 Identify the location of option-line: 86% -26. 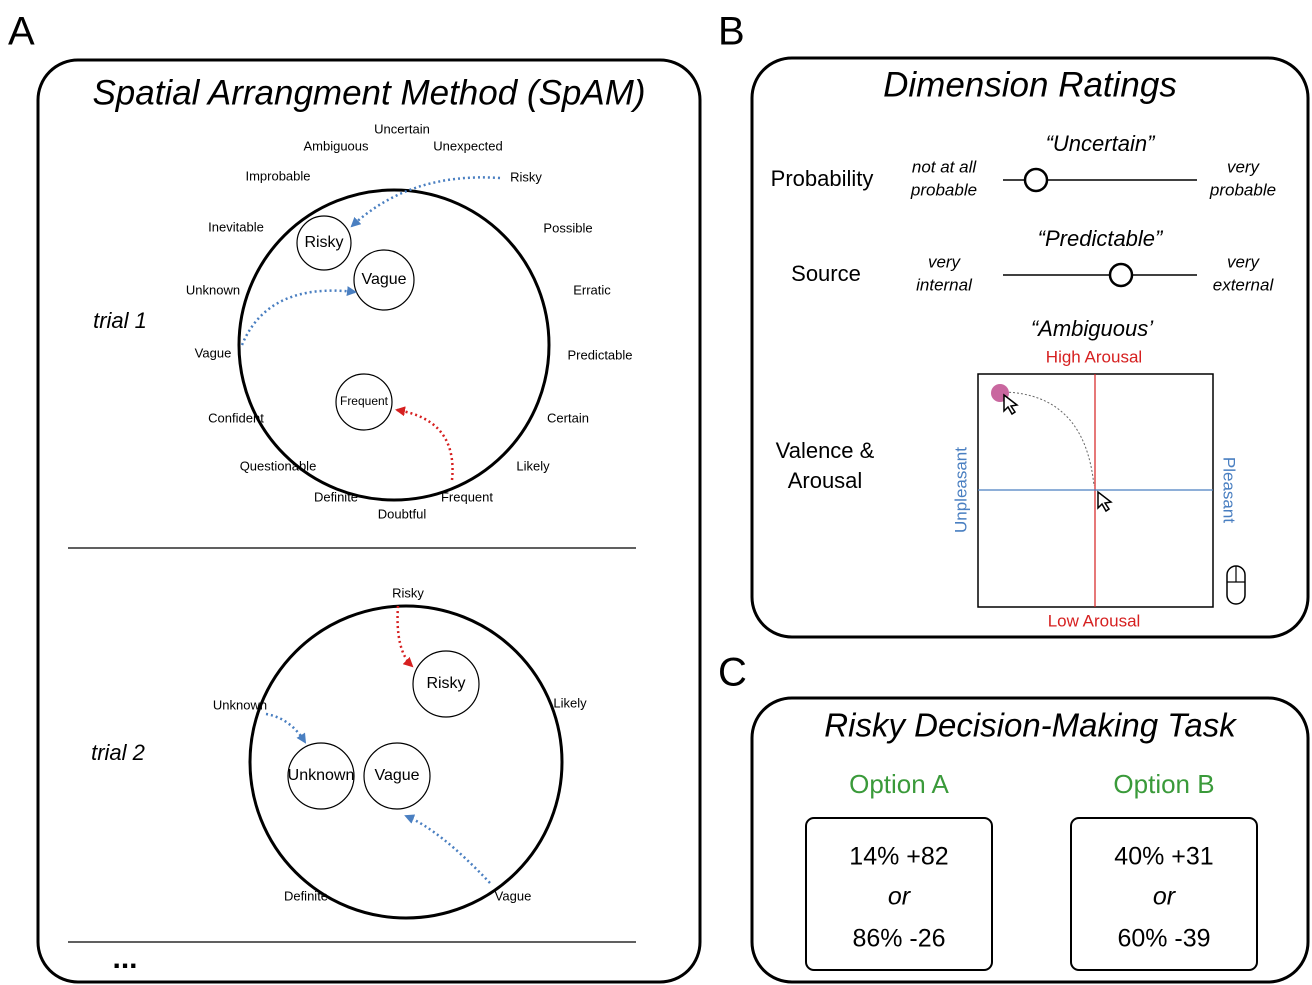
(898, 939).